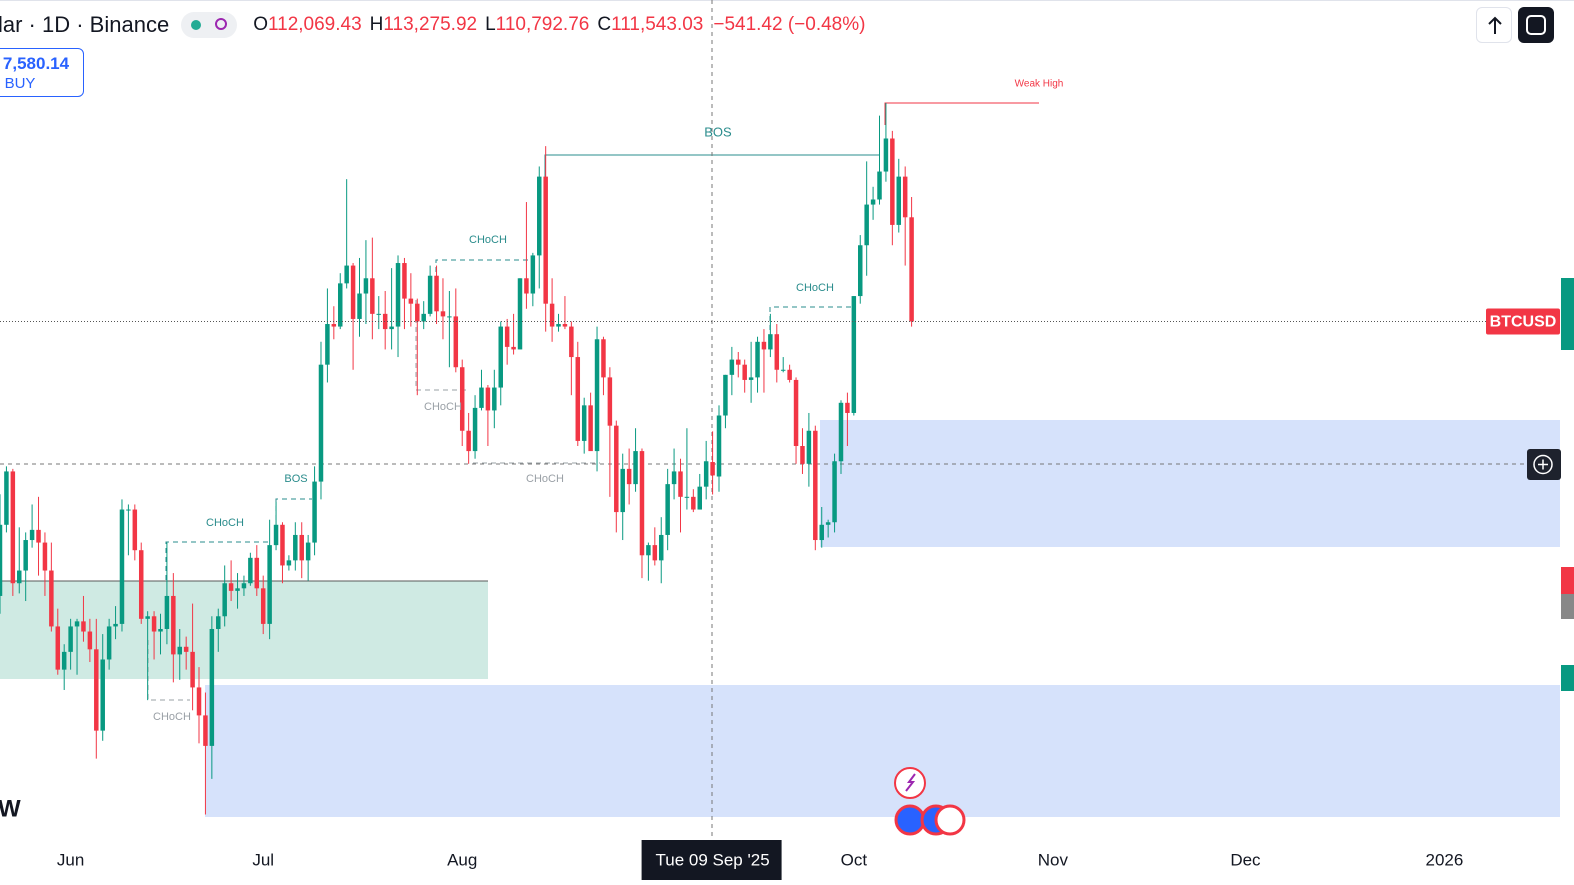  I want to click on fullscreen-icon, so click(1536, 25).